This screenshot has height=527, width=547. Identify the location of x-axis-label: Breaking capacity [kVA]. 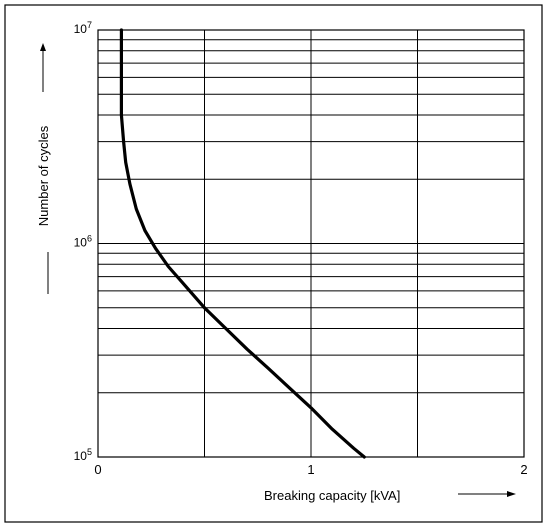
(332, 495).